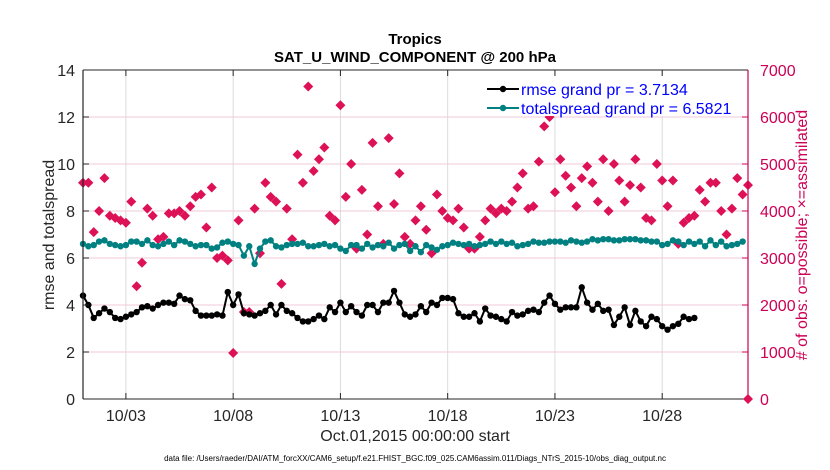 This screenshot has height=470, width=830. What do you see at coordinates (66, 165) in the screenshot?
I see `y-tick-label: 10` at bounding box center [66, 165].